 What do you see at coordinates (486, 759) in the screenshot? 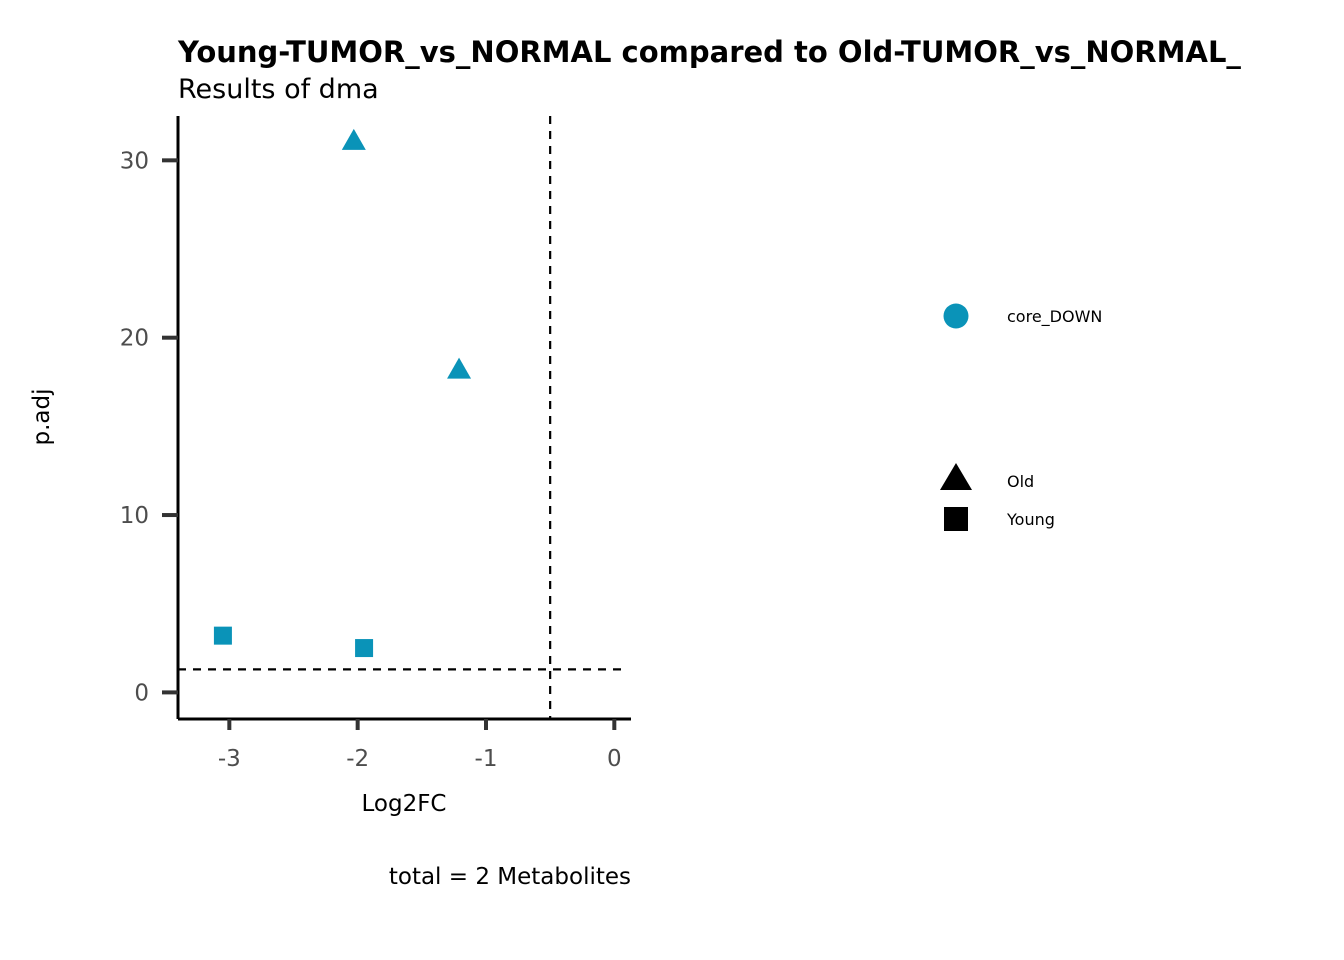
I see `x-tick-label: -1` at bounding box center [486, 759].